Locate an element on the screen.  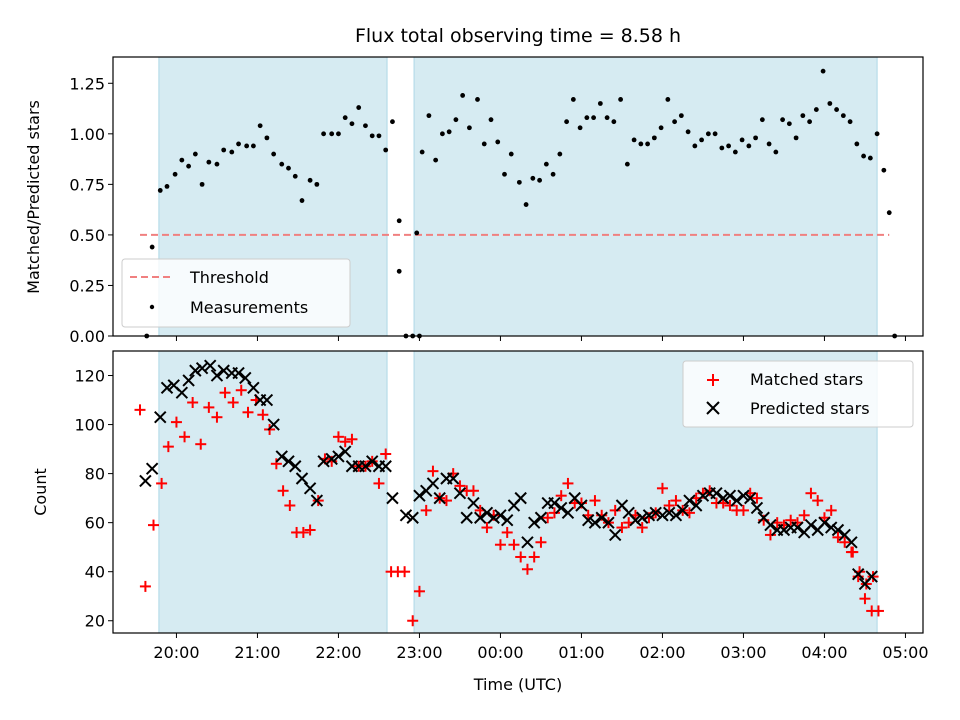
top-y-axis-label: Matched/Predicted stars is located at coordinates (33, 197).